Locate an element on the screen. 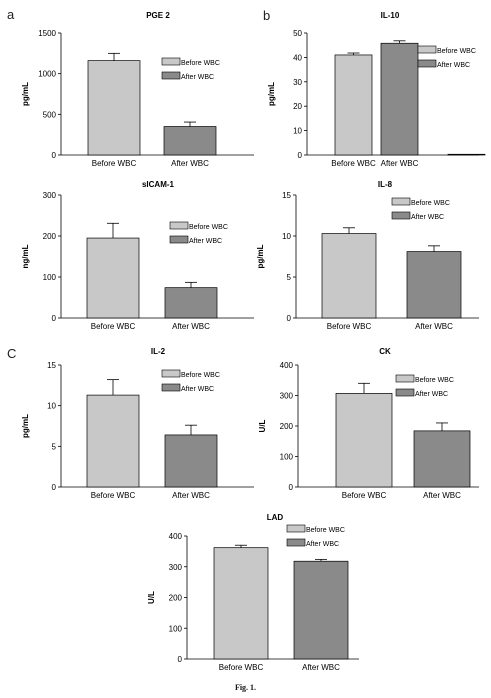 The width and height of the screenshot is (491, 698). chart-title: sICAM-1 is located at coordinates (158, 184).